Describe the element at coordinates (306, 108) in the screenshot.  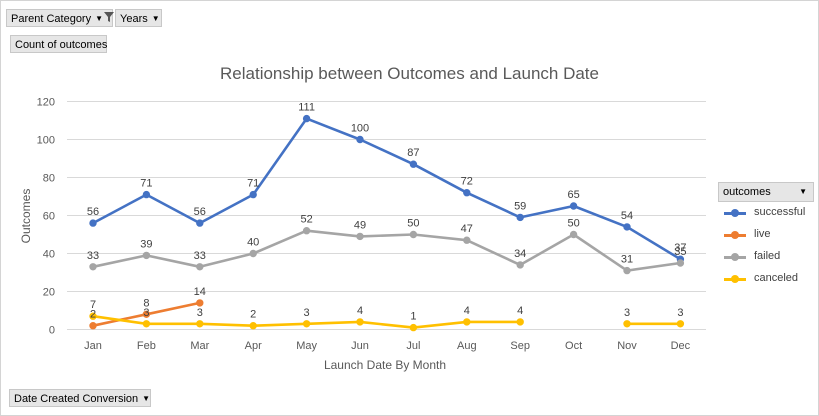
I see `data-label: 111` at that location.